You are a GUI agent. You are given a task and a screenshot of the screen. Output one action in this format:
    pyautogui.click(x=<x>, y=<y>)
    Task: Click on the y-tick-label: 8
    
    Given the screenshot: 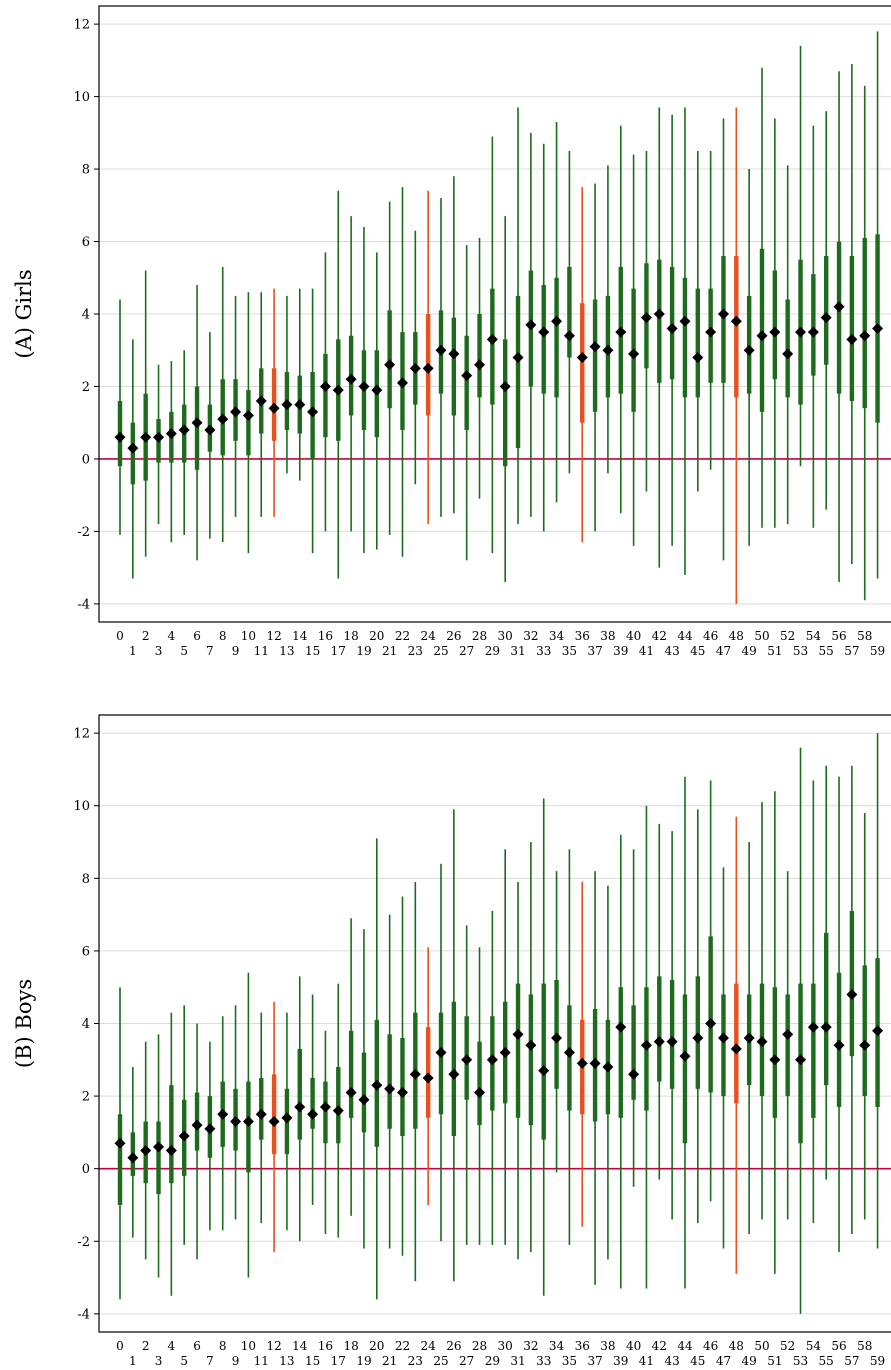 What is the action you would take?
    pyautogui.click(x=86, y=170)
    